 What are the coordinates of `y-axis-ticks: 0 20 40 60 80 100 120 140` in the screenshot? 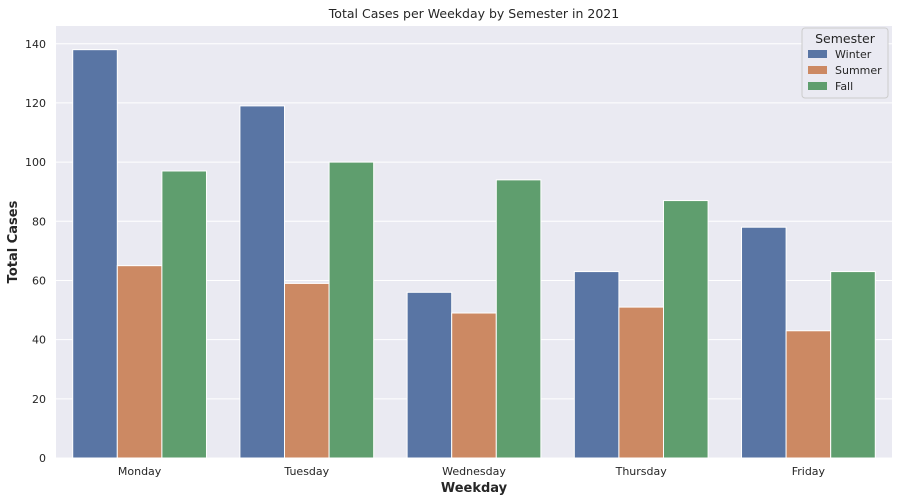 It's located at (35, 251).